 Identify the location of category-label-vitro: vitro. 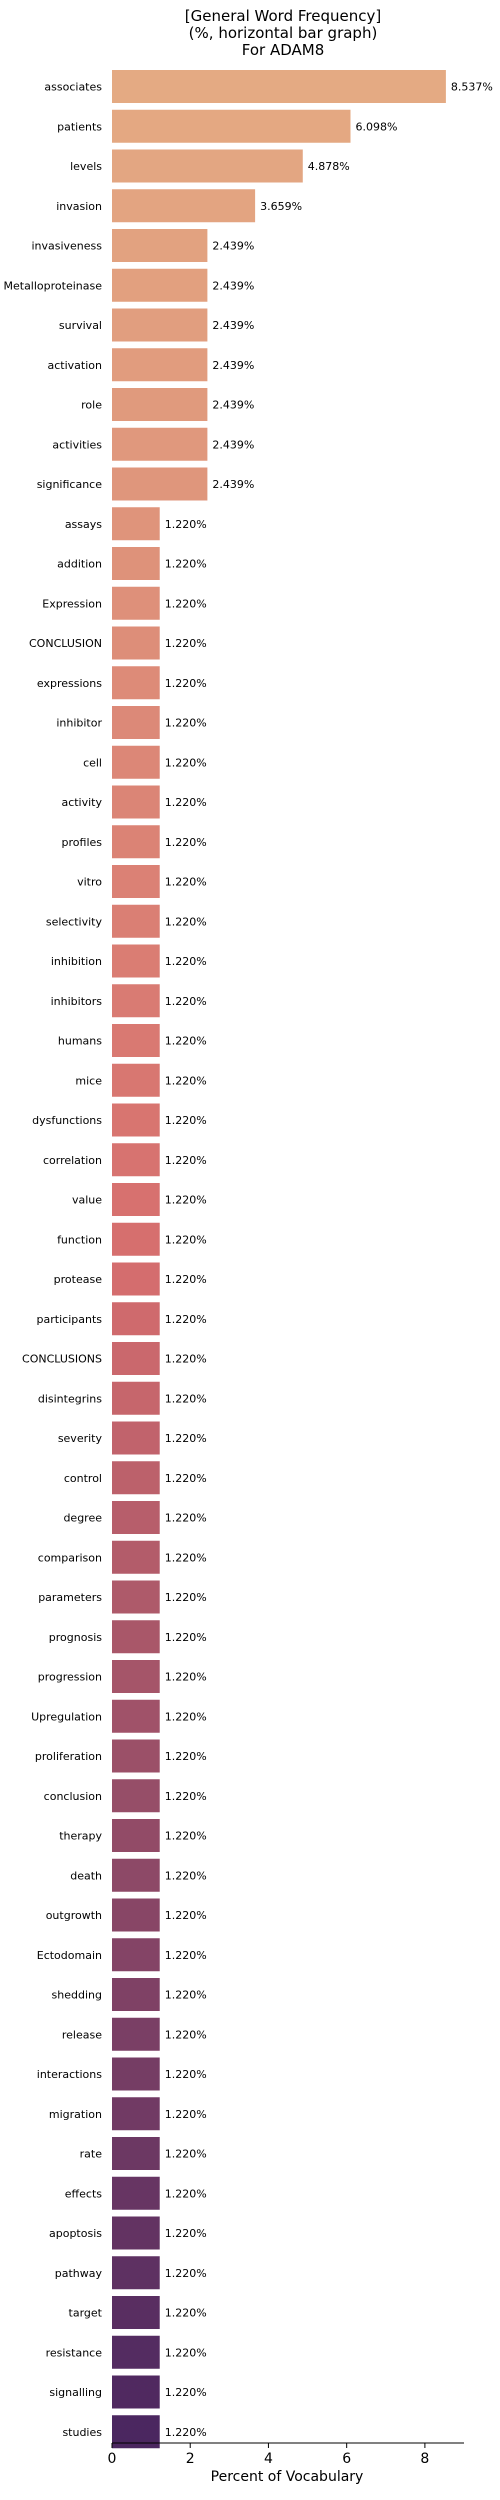
(89, 882).